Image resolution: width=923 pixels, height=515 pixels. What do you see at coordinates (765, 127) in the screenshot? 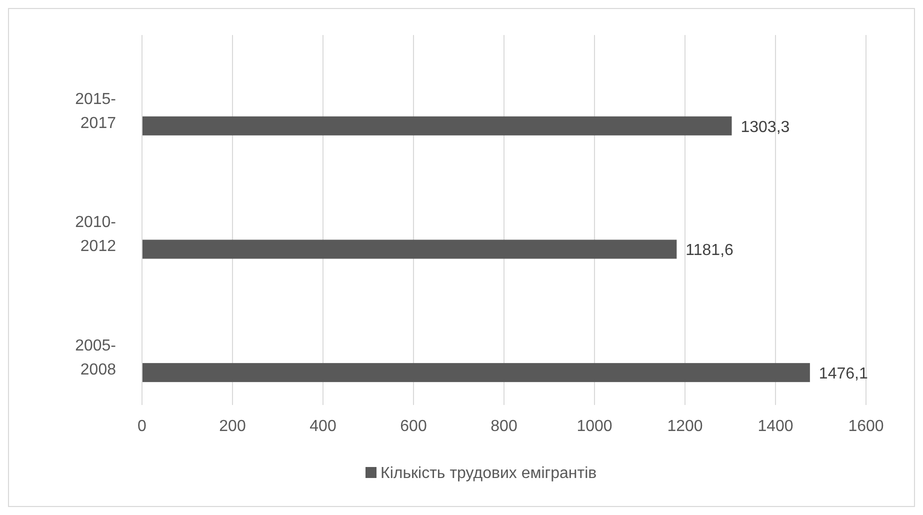
I see `data-label: 1303,3` at bounding box center [765, 127].